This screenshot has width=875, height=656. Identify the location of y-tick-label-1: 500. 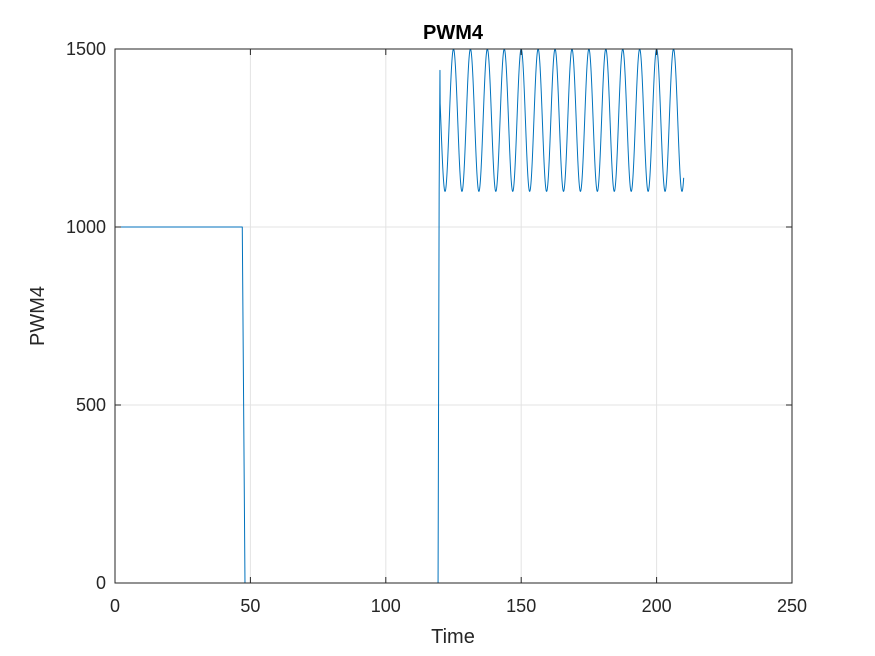
(91, 405).